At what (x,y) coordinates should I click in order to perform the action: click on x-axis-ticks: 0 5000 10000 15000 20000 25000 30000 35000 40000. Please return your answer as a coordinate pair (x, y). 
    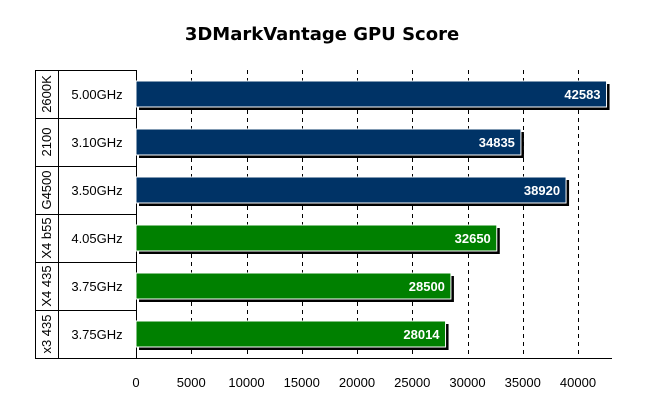
    Looking at the image, I should click on (364, 382).